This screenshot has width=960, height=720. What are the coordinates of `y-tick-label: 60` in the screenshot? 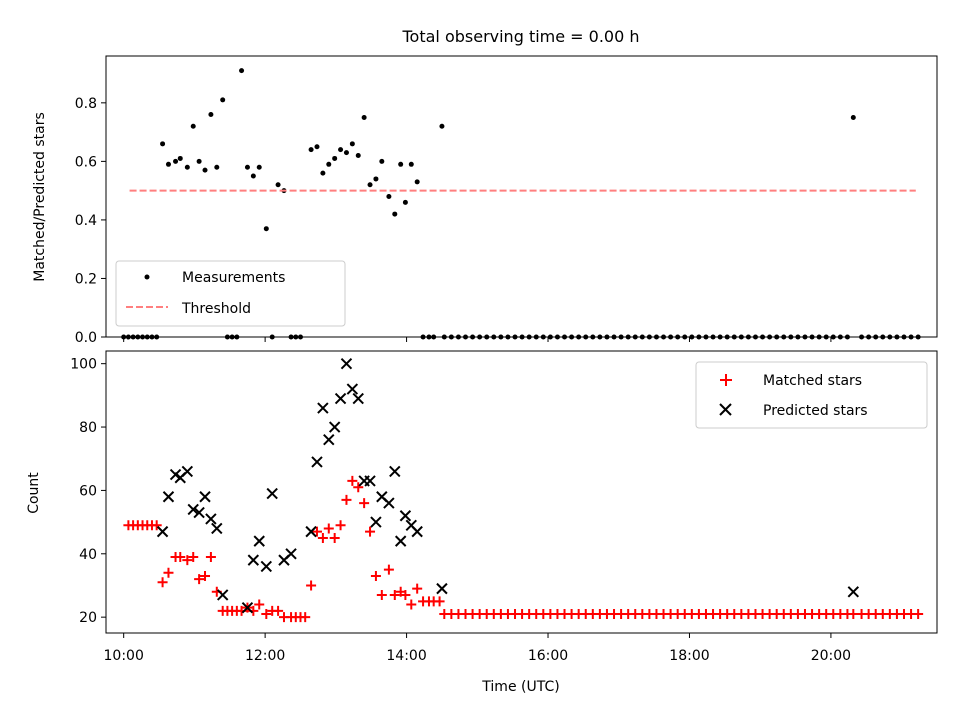 It's located at (88, 491).